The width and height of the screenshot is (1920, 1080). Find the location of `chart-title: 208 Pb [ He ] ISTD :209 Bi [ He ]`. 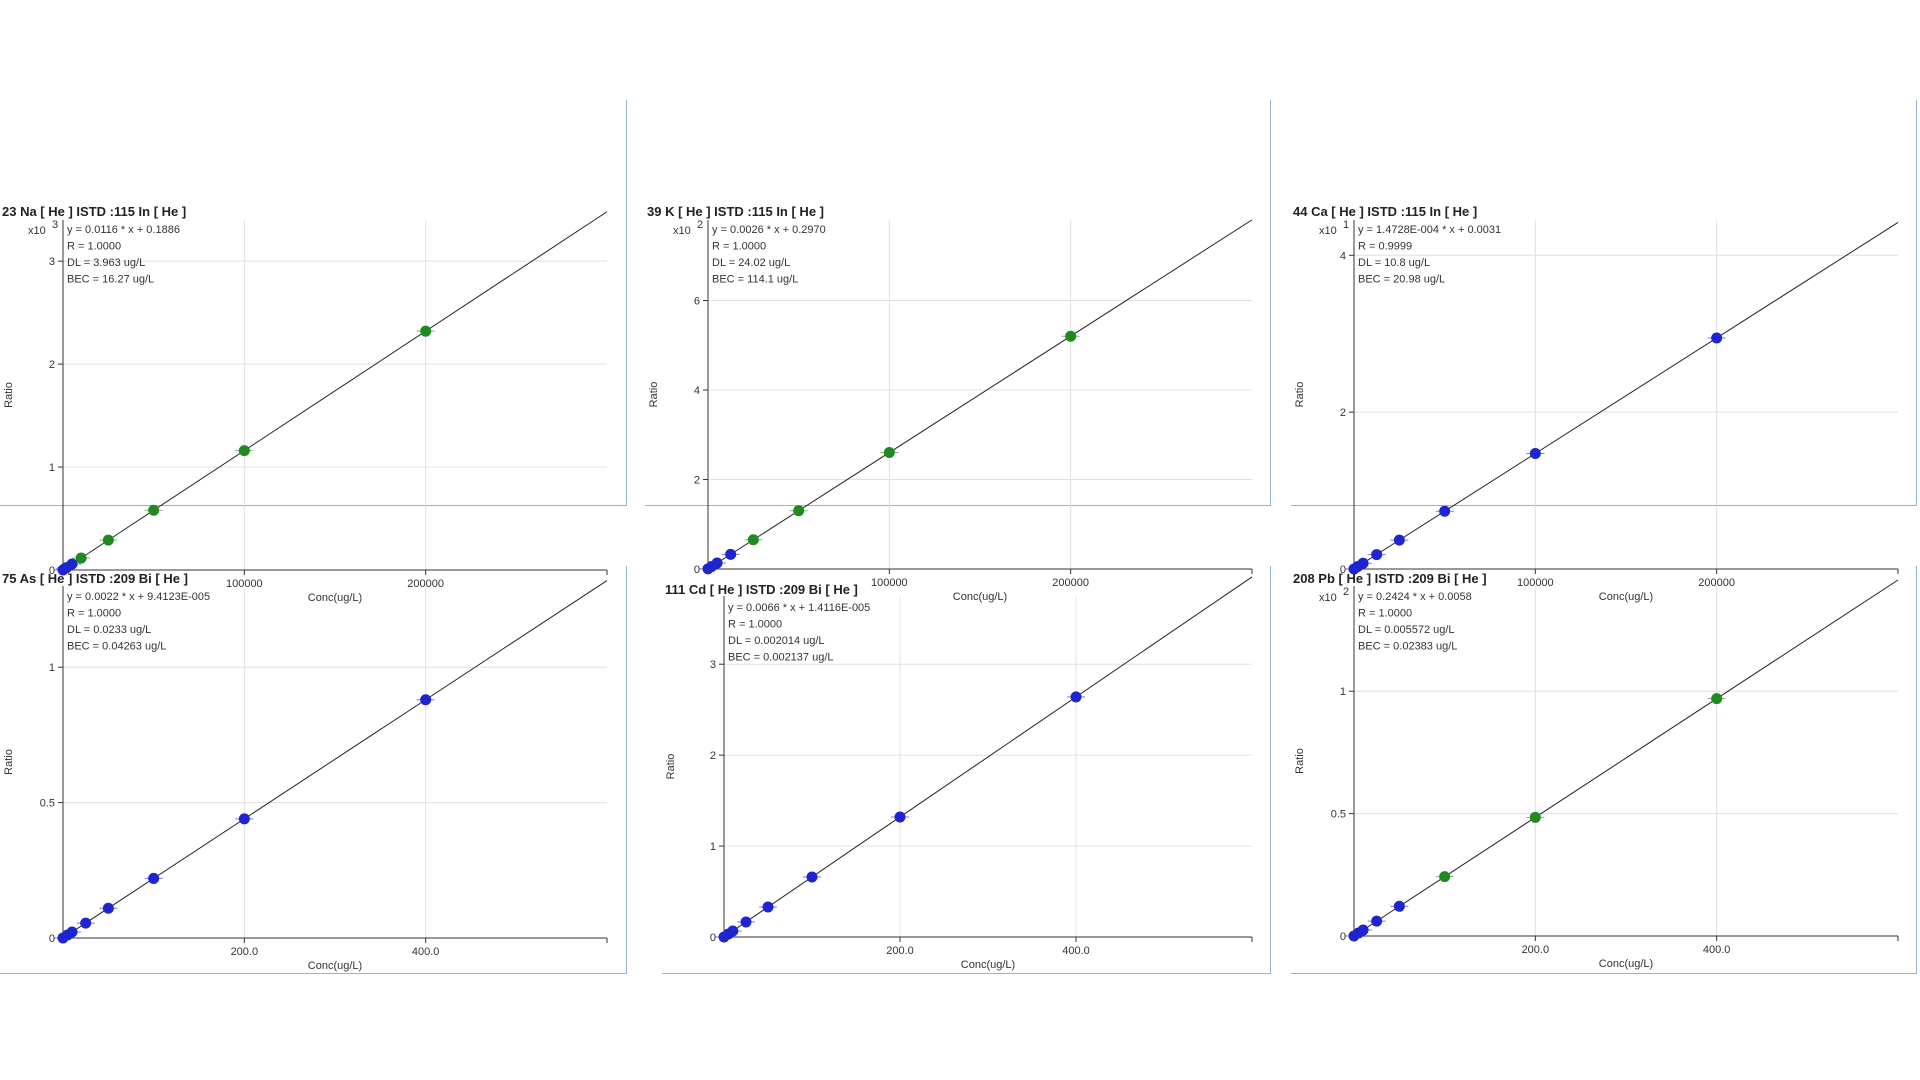

chart-title: 208 Pb [ He ] ISTD :209 Bi [ He ] is located at coordinates (1390, 578).